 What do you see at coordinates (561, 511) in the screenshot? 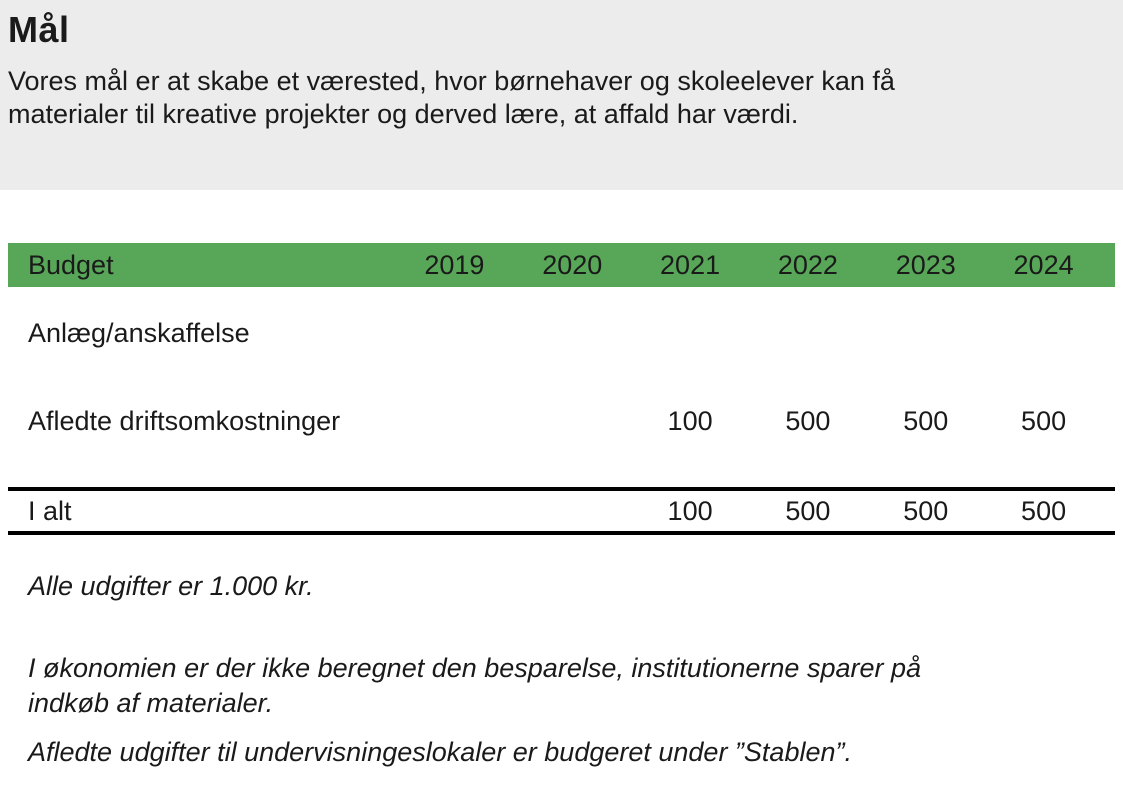
I see `table-row-total: I alt 100 500 500 500` at bounding box center [561, 511].